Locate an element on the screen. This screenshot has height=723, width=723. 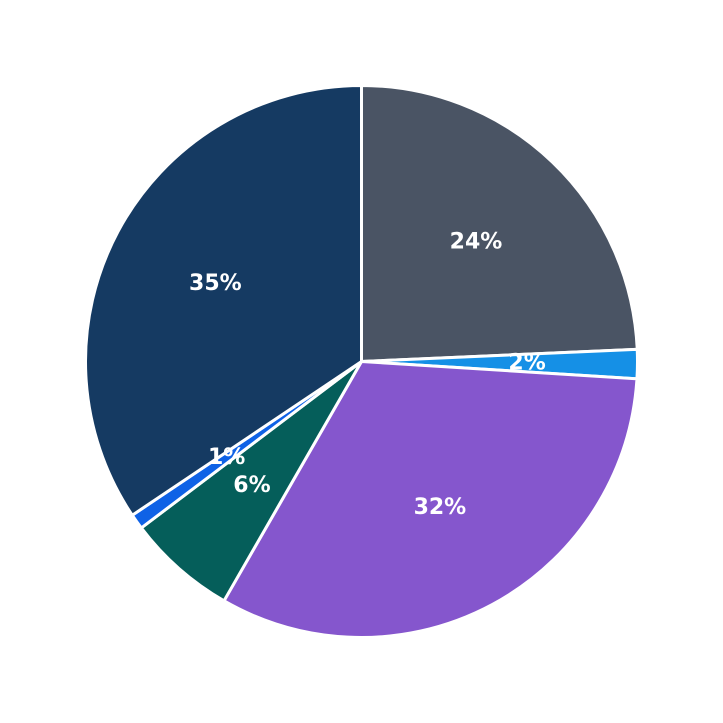
pie-slice-label-1: 2% is located at coordinates (526, 363).